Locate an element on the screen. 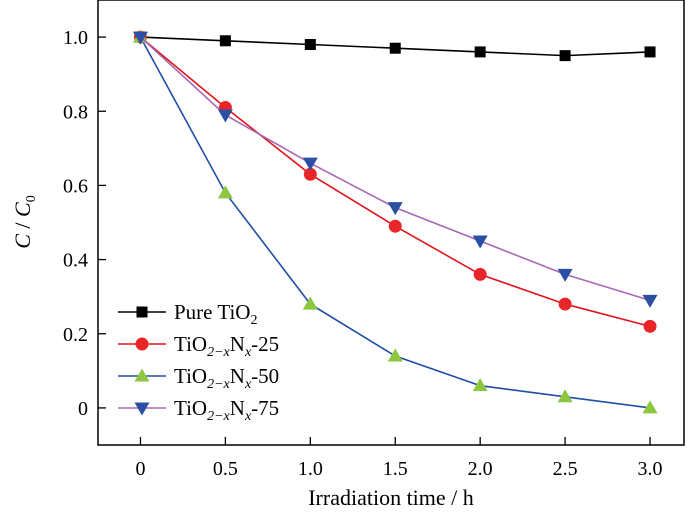 The height and width of the screenshot is (520, 700). legend-label: Pure TiO2 is located at coordinates (215, 314).